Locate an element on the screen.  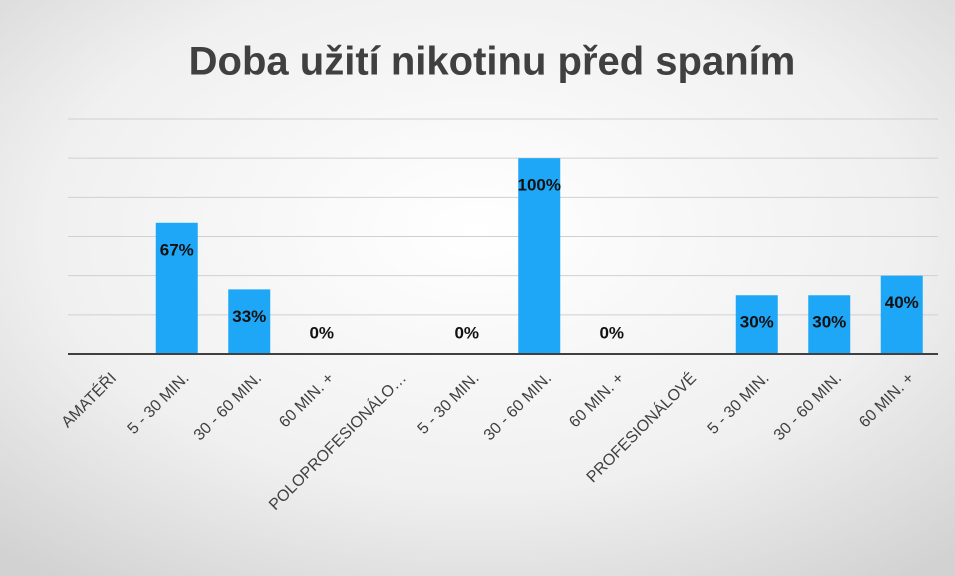
chart-title: Doba užití nikotinu před spaním is located at coordinates (492, 62).